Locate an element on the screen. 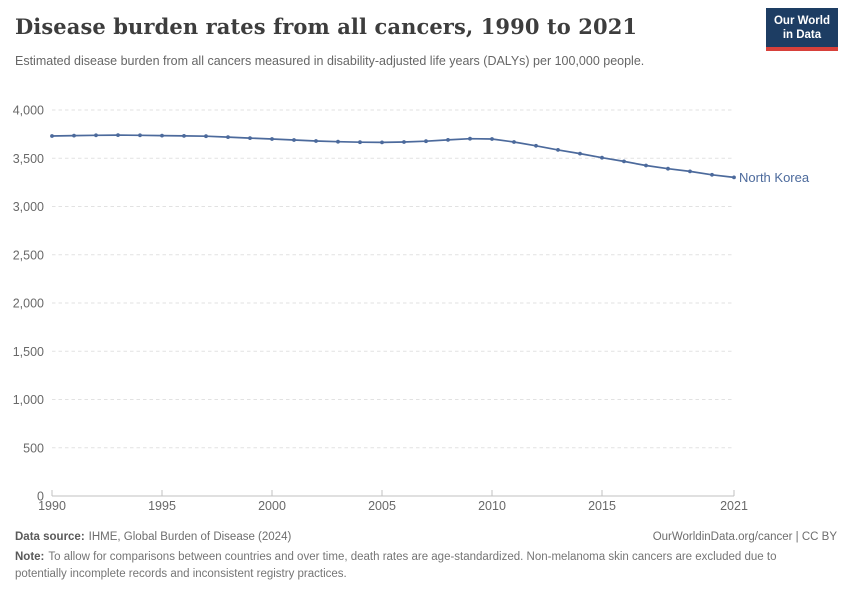 This screenshot has width=850, height=600. series-label: North Korea is located at coordinates (774, 177).